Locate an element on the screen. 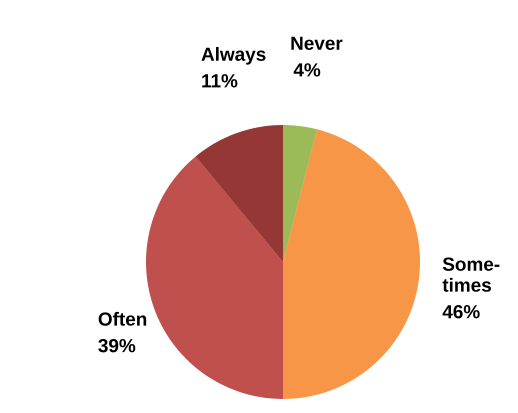 Image resolution: width=518 pixels, height=413 pixels. data-label: 11% is located at coordinates (220, 81).